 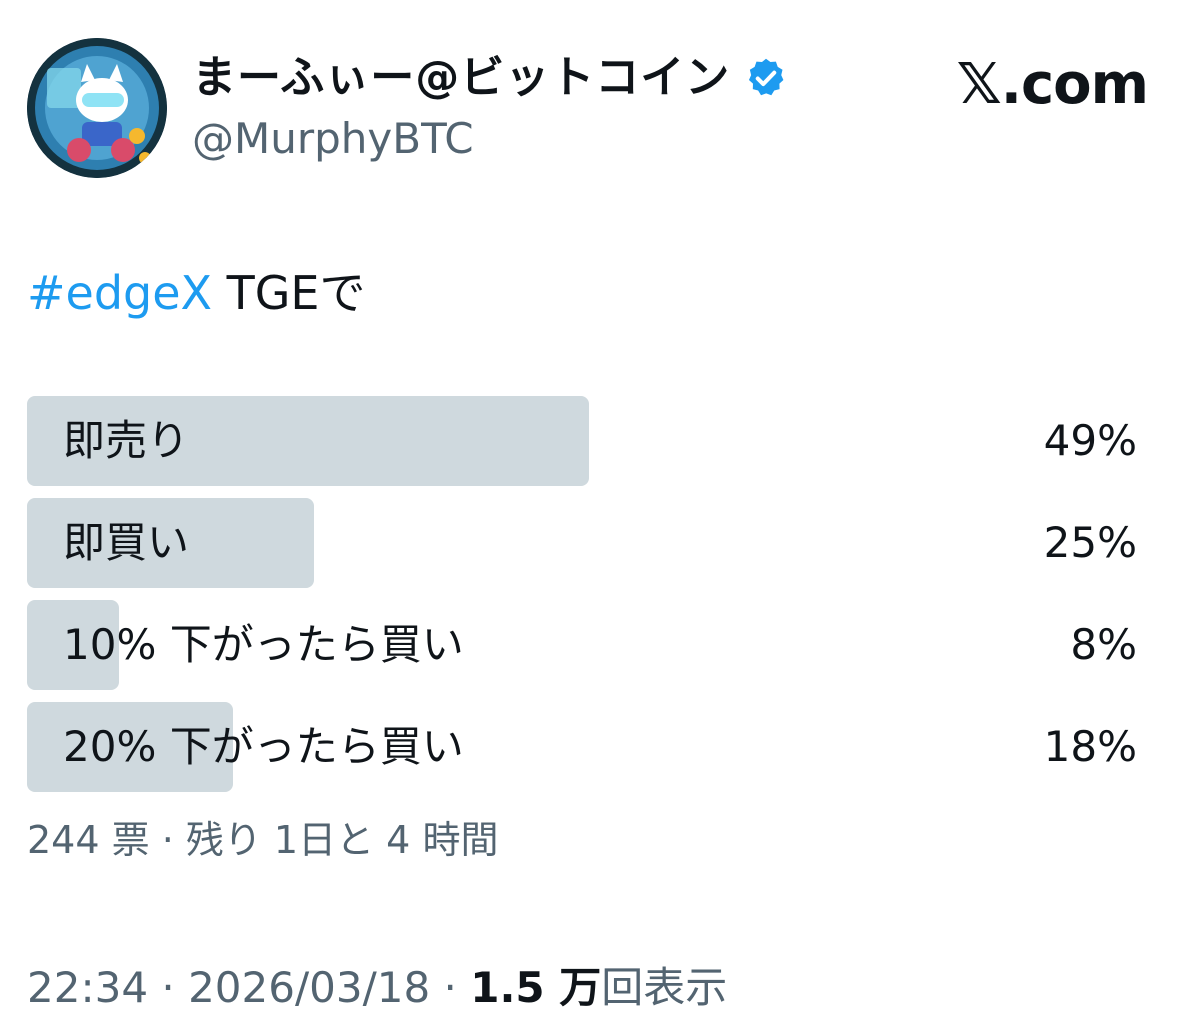 I want to click on poll-option-percent: 8%, so click(x=1103, y=644).